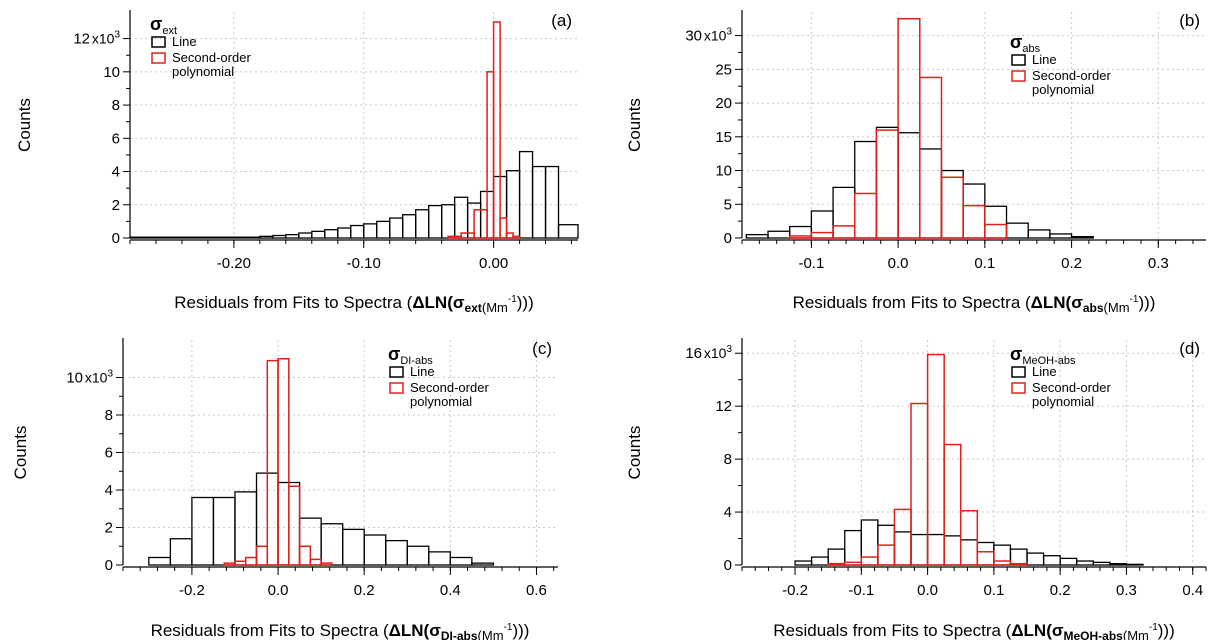 Image resolution: width=1224 pixels, height=640 pixels. What do you see at coordinates (473, 308) in the screenshot?
I see `x-label-subscript: ext` at bounding box center [473, 308].